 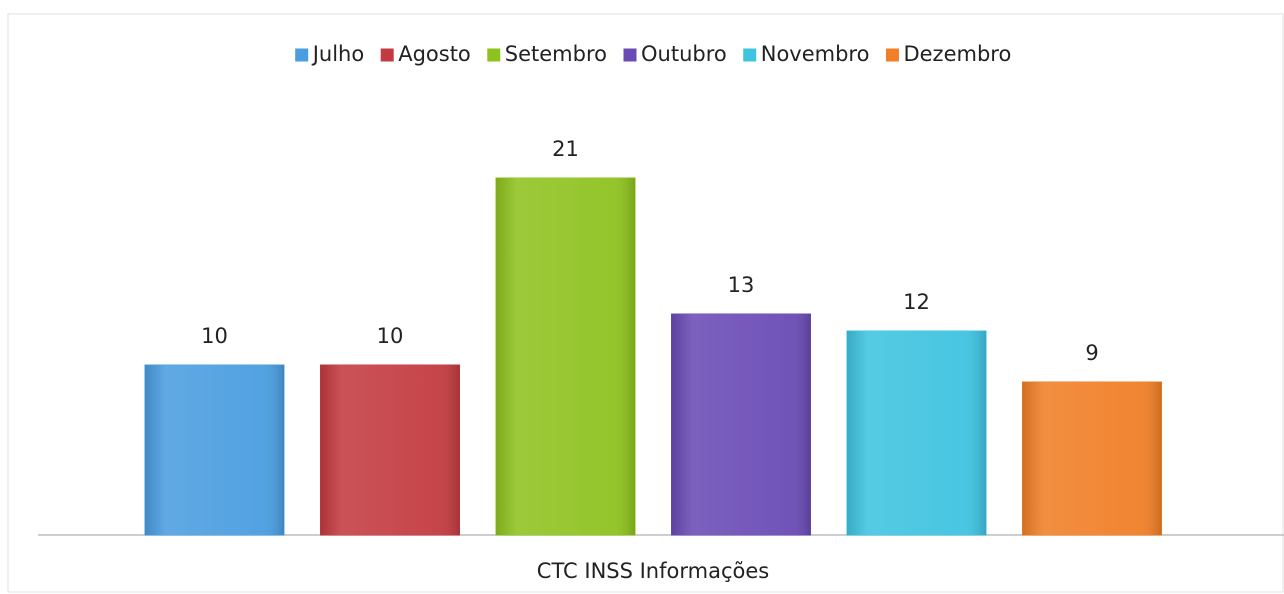 What do you see at coordinates (434, 54) in the screenshot?
I see `legend-label: Agosto` at bounding box center [434, 54].